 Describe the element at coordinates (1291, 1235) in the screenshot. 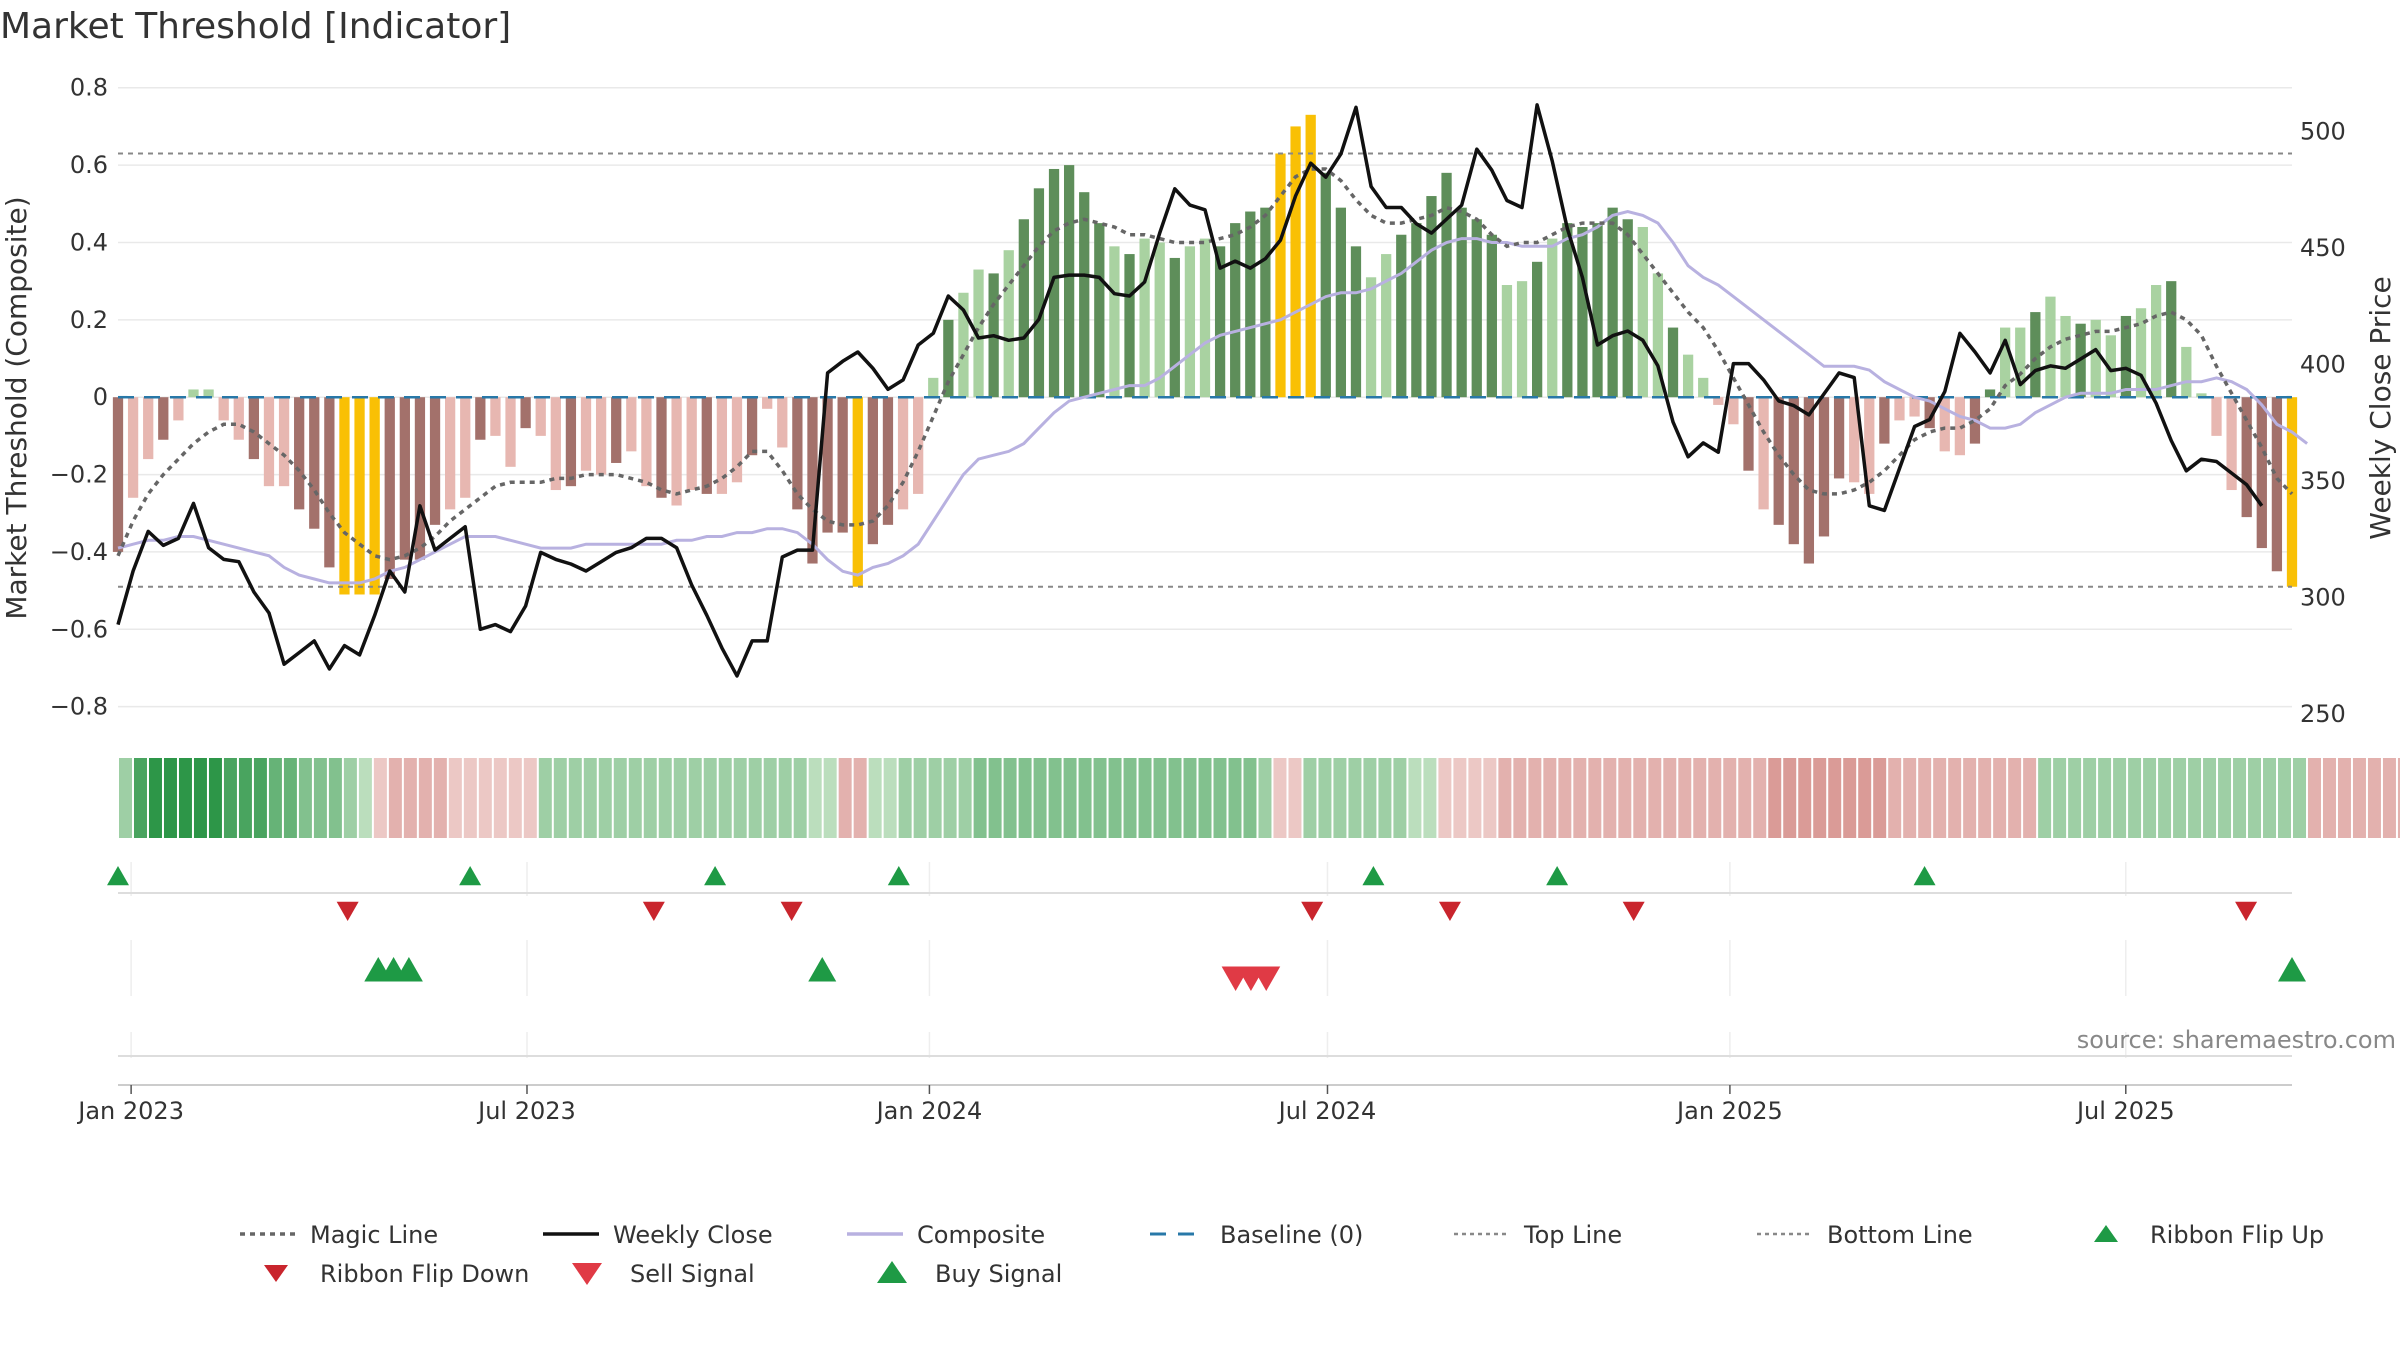

I see `legend-label: Baseline (0)` at that location.